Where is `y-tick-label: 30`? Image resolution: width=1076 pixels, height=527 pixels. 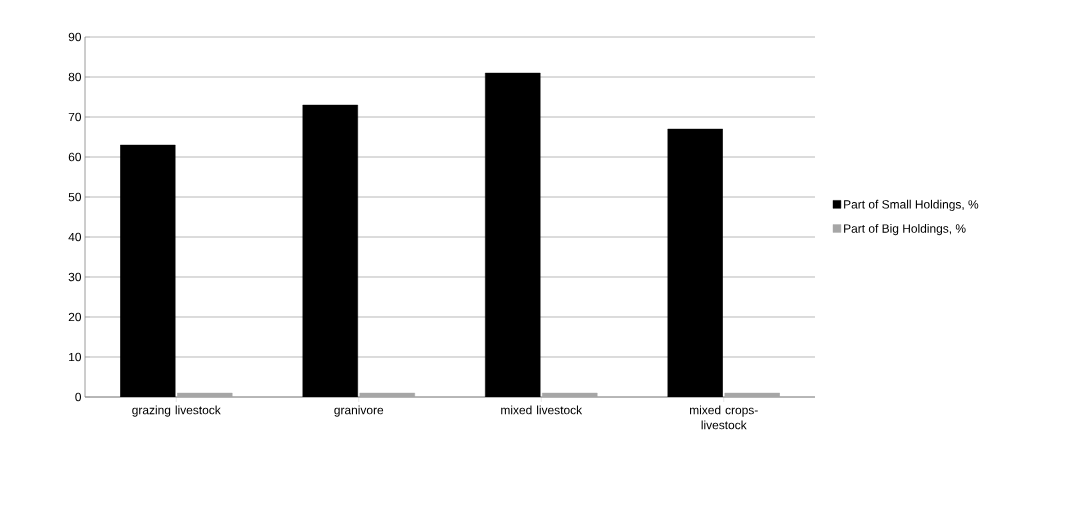 y-tick-label: 30 is located at coordinates (75, 277).